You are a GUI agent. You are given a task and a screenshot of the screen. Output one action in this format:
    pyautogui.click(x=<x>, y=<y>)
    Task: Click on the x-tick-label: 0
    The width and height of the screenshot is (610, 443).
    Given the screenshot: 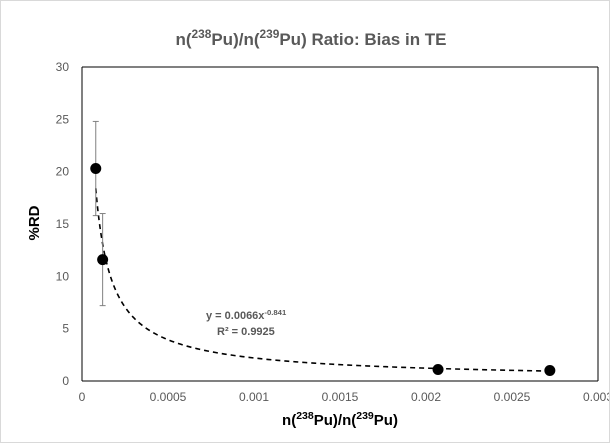 What is the action you would take?
    pyautogui.click(x=82, y=397)
    